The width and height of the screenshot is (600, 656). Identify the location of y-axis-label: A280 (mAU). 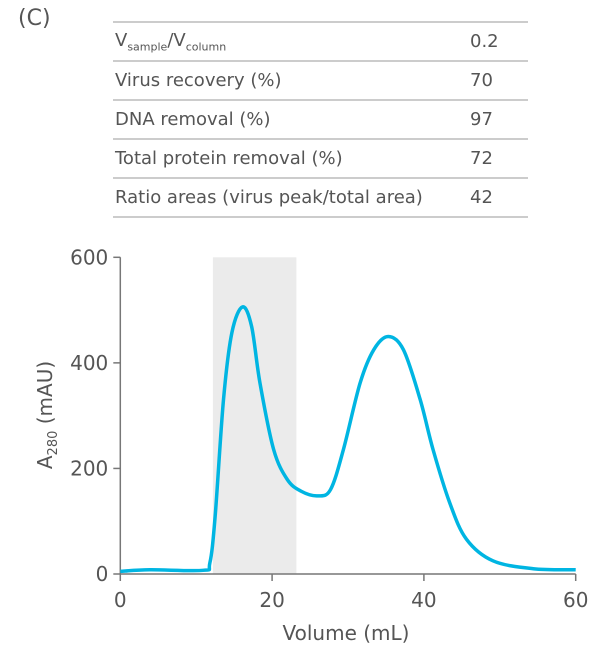
(47, 415).